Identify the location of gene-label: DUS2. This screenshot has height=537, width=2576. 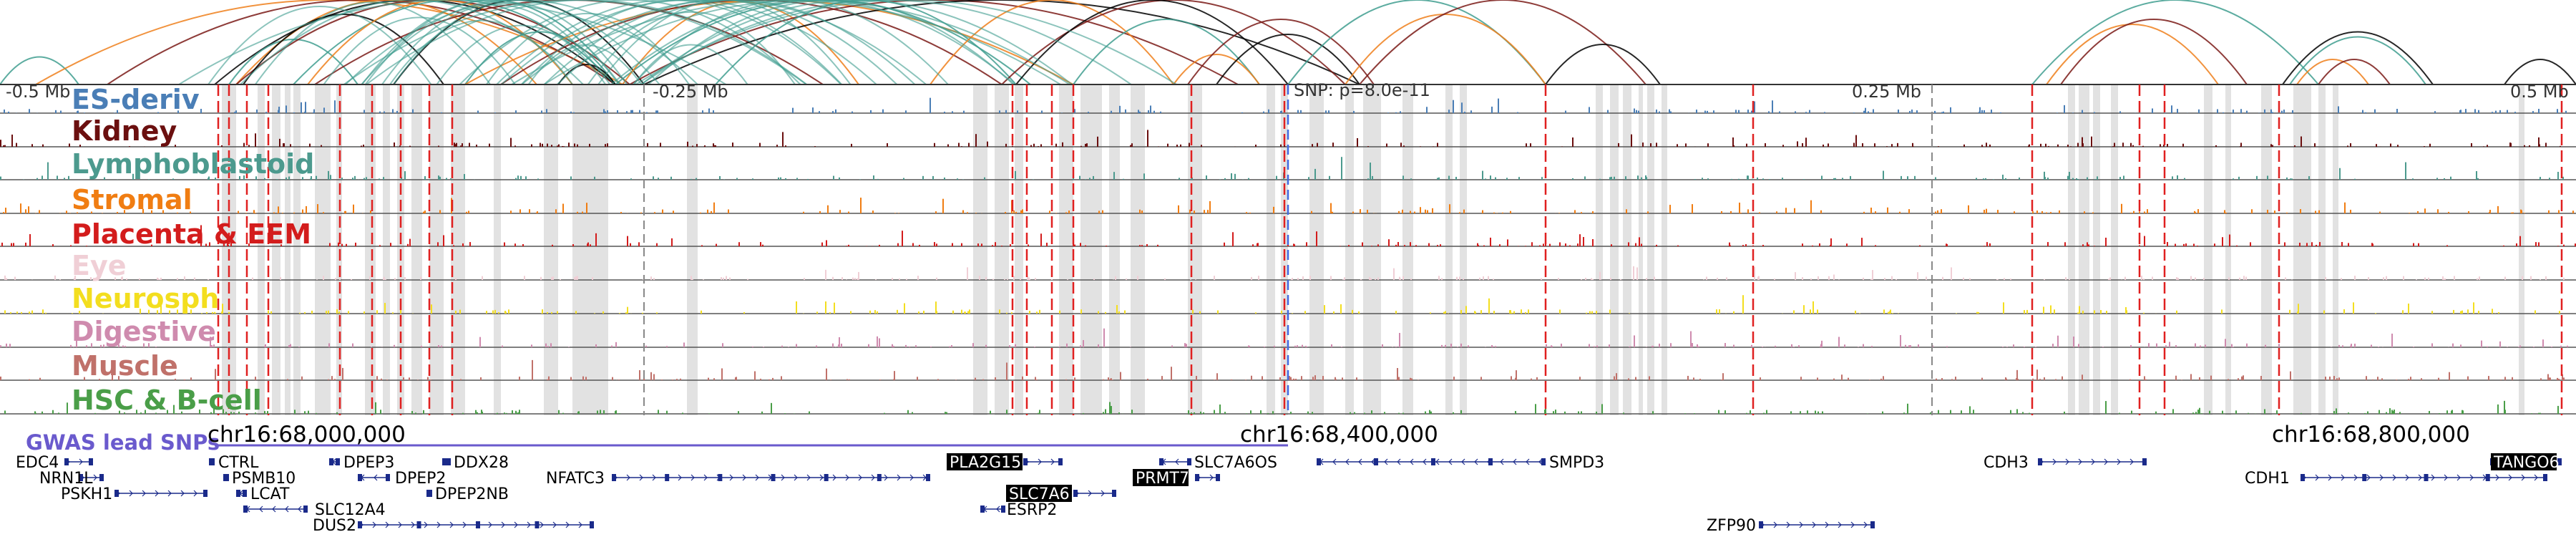
(334, 526).